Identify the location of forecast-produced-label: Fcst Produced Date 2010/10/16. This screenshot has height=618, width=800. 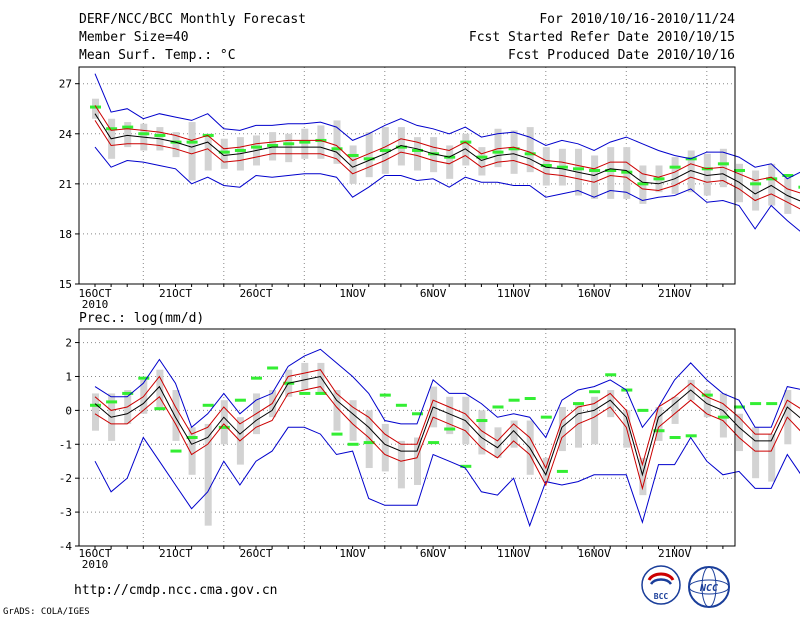
(621, 55).